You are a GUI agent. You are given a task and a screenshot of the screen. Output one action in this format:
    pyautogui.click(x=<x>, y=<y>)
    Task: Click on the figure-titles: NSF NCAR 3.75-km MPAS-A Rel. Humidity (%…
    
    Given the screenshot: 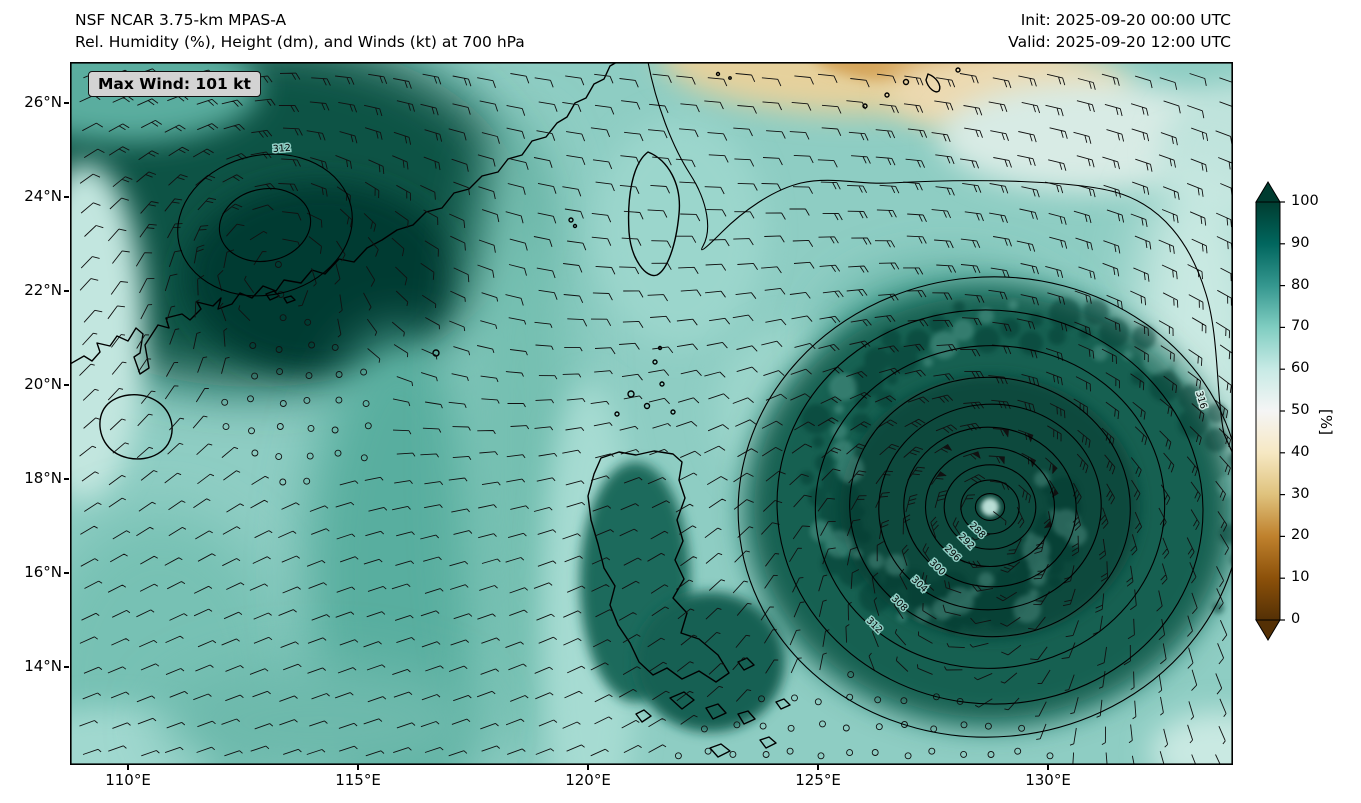 What is the action you would take?
    pyautogui.click(x=300, y=31)
    